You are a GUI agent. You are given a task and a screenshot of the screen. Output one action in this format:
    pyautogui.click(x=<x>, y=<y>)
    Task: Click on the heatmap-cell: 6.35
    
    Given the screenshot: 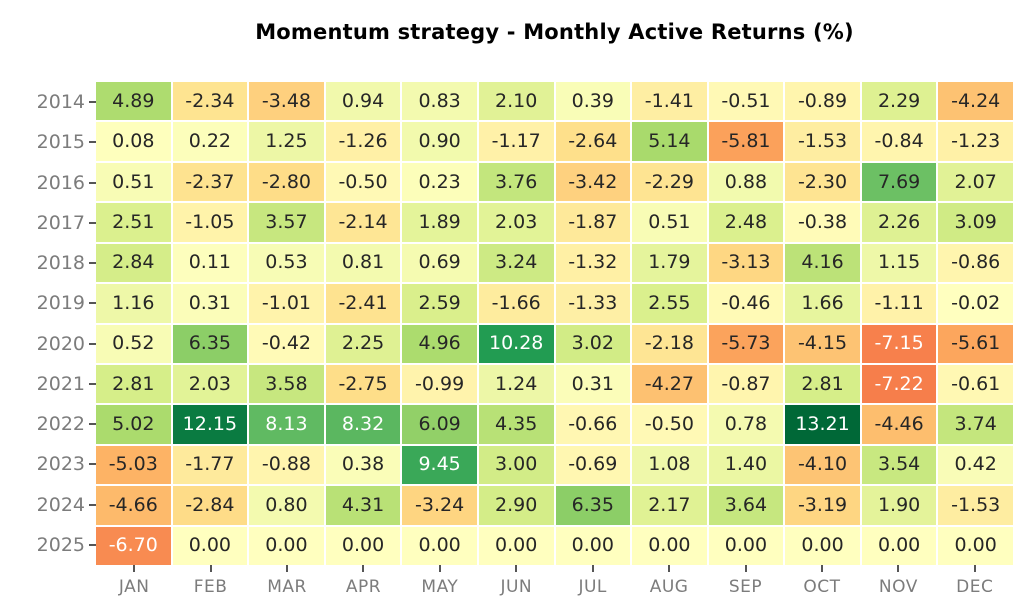 What is the action you would take?
    pyautogui.click(x=593, y=505)
    